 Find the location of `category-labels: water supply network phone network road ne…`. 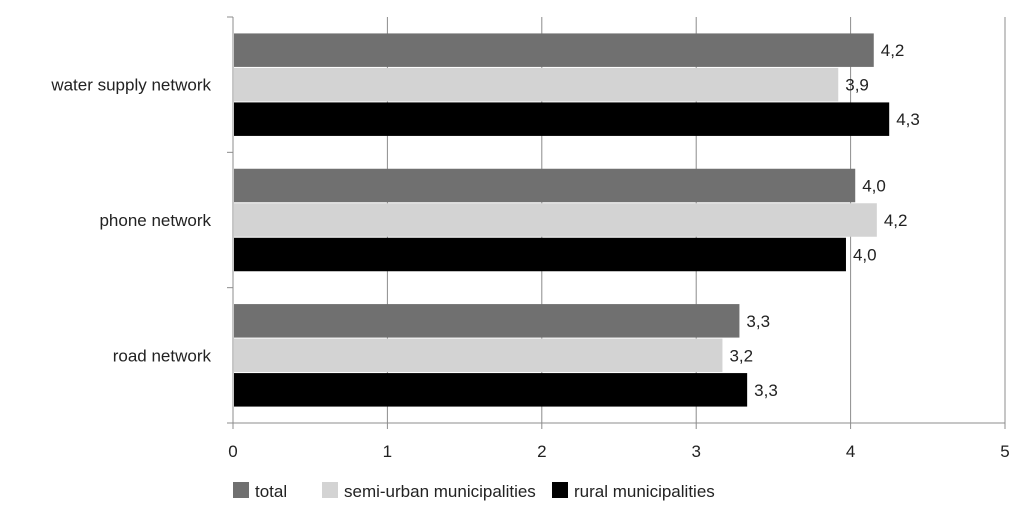

category-labels: water supply network phone network road ne… is located at coordinates (130, 221).